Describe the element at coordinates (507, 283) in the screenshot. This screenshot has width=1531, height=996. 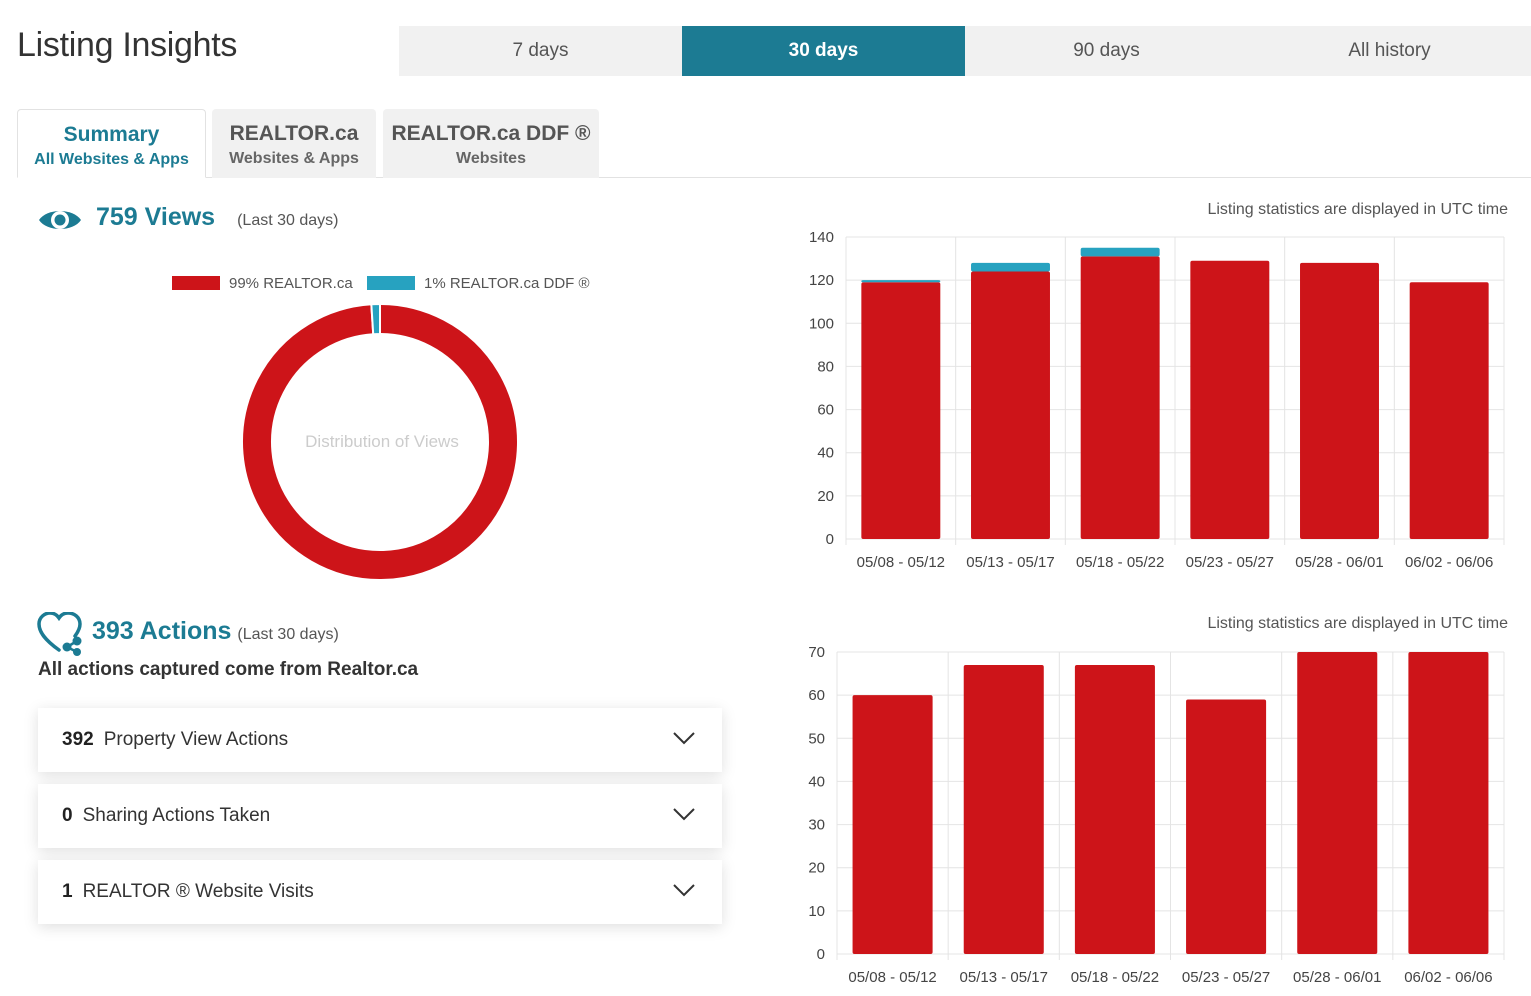
I see `legend-label-ddf: 1% REALTOR.ca DDF ®` at that location.